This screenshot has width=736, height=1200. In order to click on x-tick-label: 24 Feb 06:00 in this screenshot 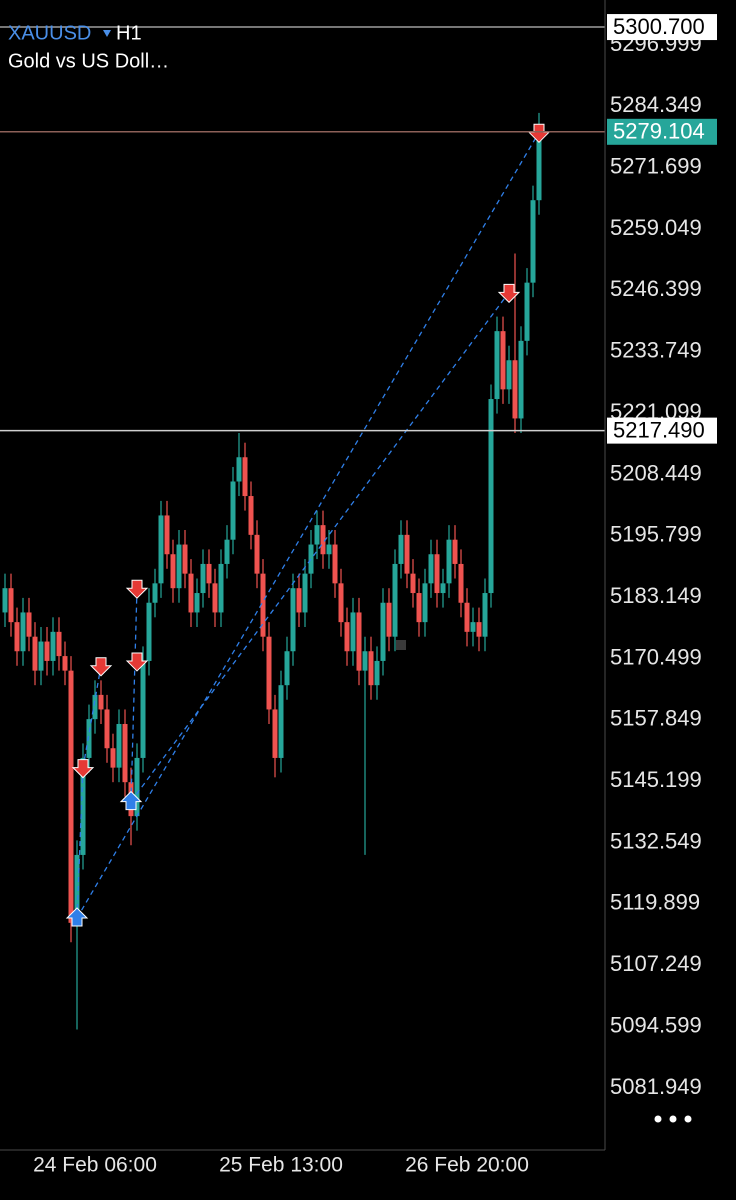, I will do `click(95, 1165)`.